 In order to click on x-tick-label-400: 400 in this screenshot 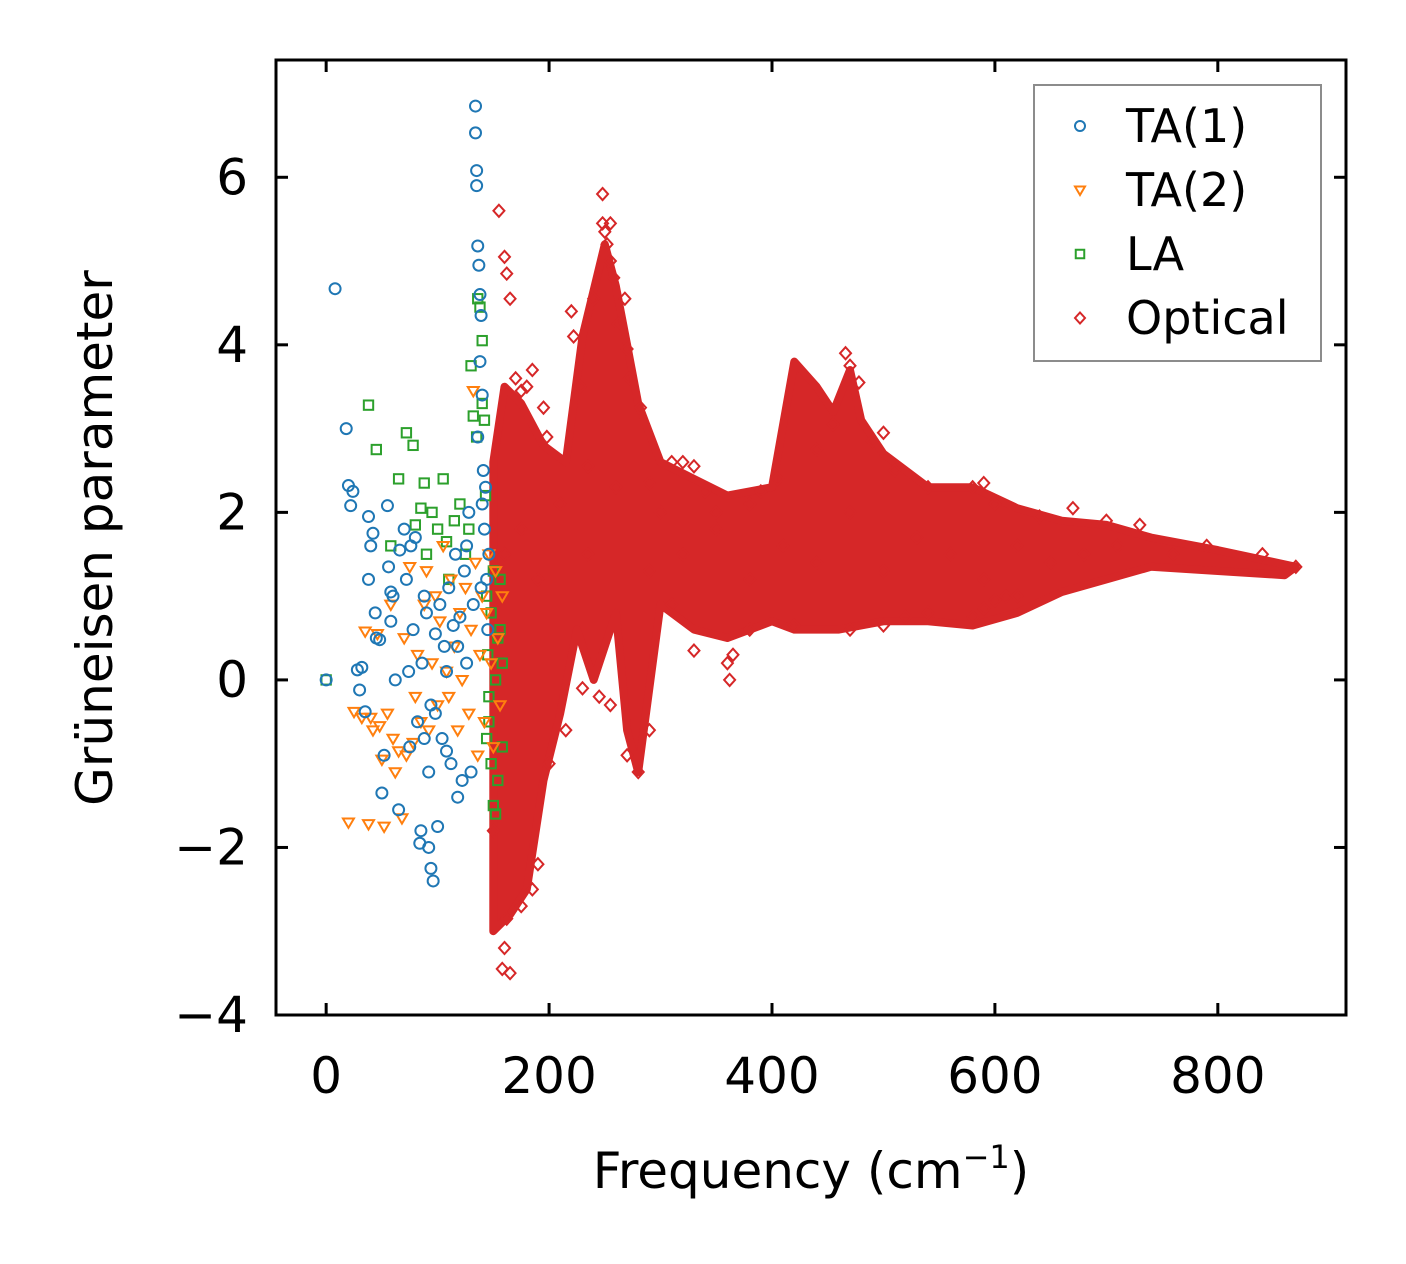, I will do `click(771, 1076)`.